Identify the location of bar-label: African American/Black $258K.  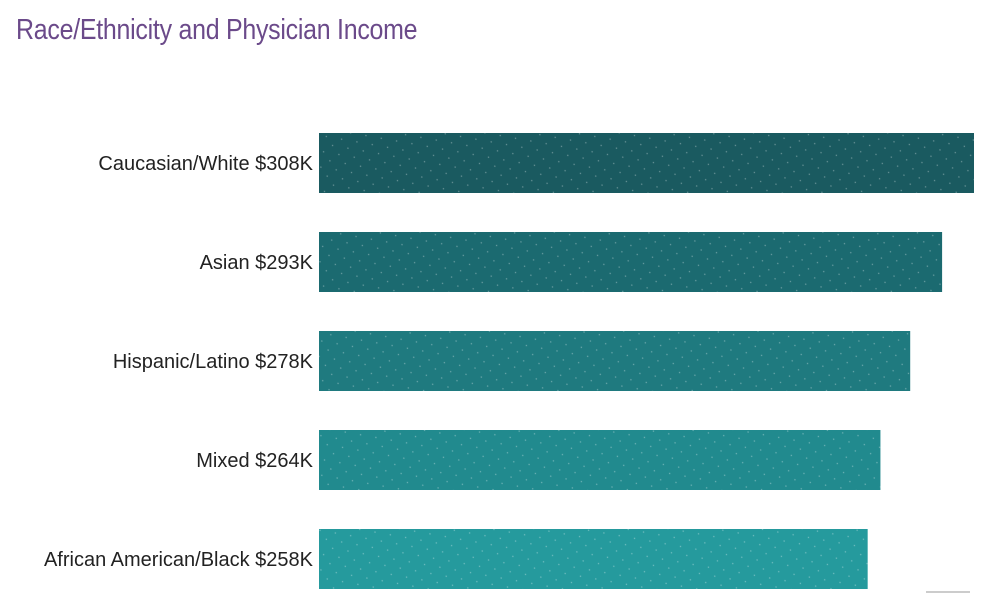
(179, 560).